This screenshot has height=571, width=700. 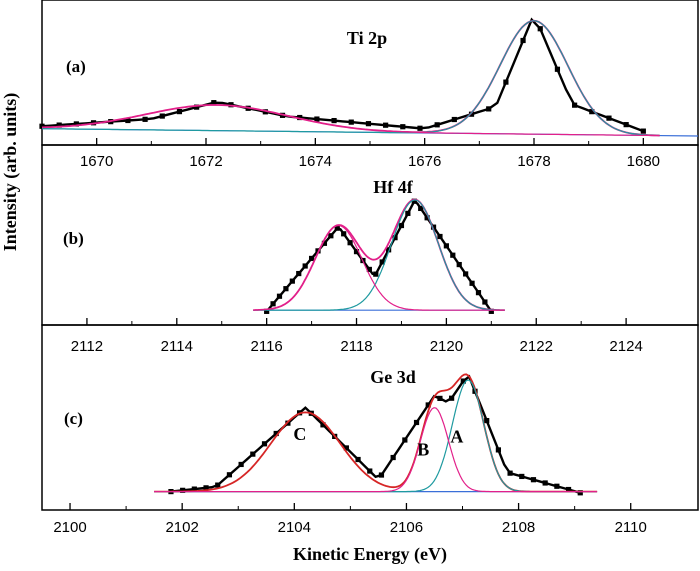 What do you see at coordinates (378, 442) in the screenshot?
I see `panel-c-peak-labels: CBA` at bounding box center [378, 442].